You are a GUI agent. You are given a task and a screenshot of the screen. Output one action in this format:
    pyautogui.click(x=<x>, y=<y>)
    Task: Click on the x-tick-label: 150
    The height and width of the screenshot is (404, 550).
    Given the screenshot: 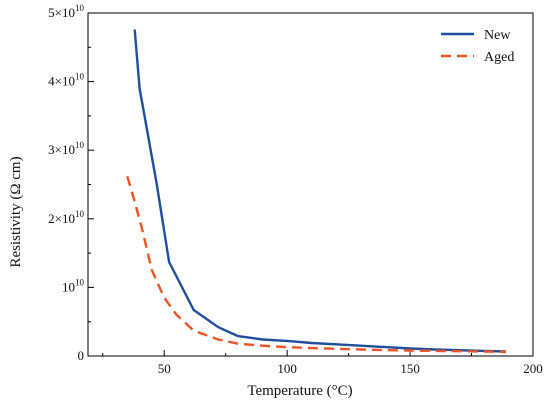 What is the action you would take?
    pyautogui.click(x=410, y=368)
    